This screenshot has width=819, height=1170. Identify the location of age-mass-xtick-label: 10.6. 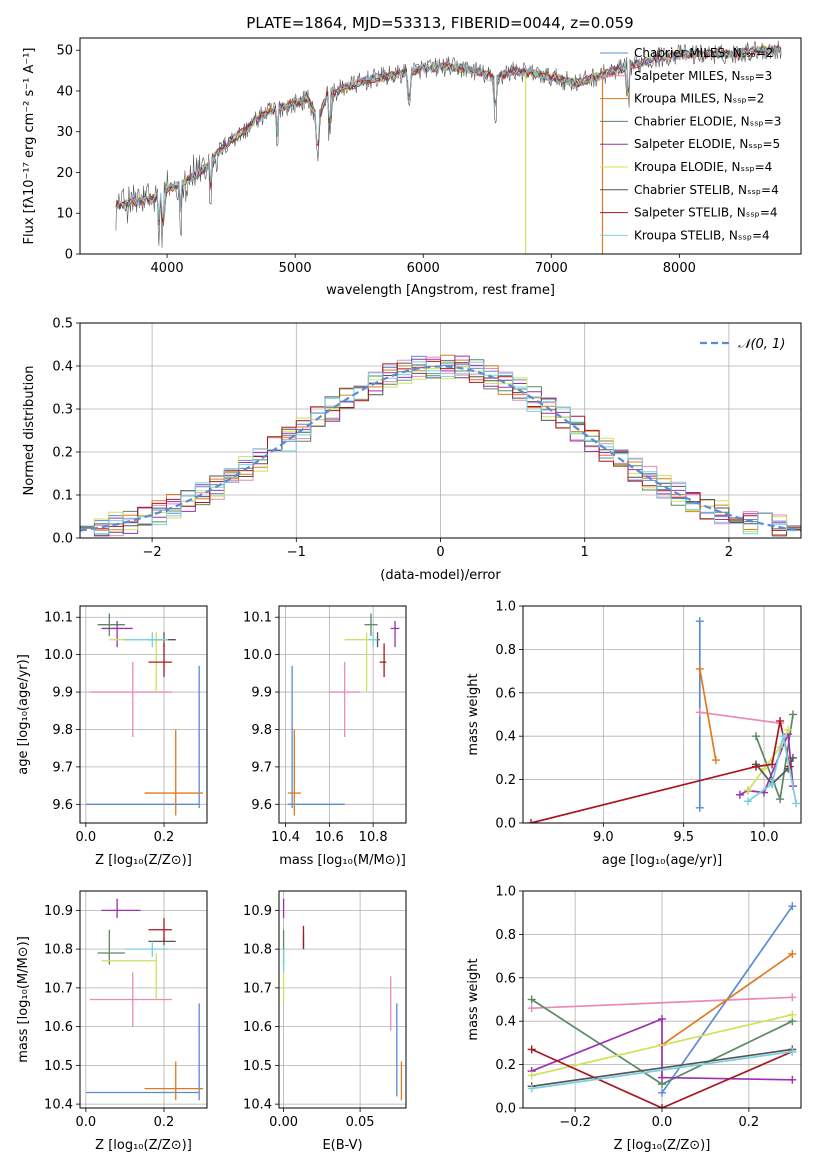
(329, 837).